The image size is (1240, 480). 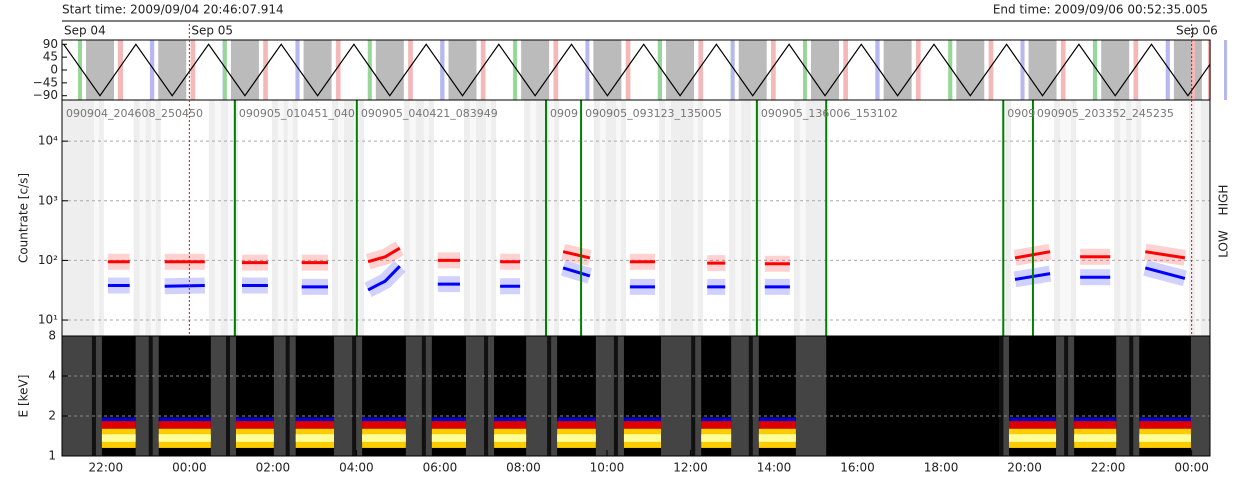 What do you see at coordinates (523, 468) in the screenshot?
I see `x-tick-label: 08:00` at bounding box center [523, 468].